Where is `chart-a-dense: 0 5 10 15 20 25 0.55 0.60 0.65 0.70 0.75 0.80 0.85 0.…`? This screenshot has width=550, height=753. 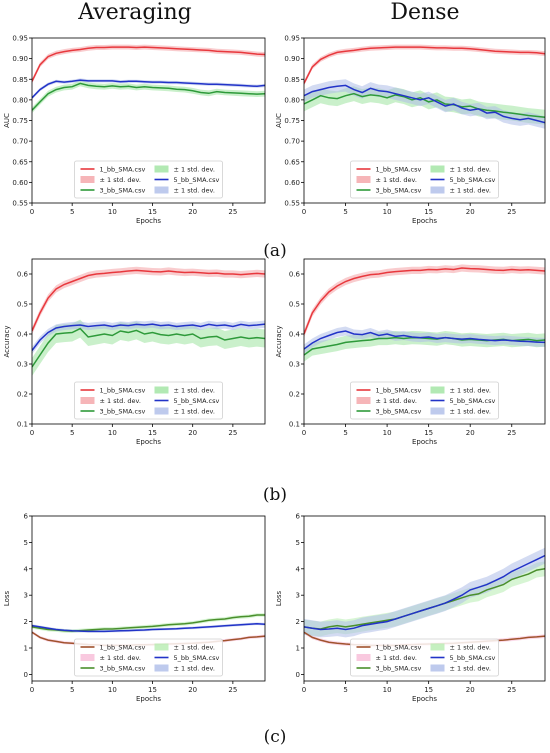
chart-a-dense: 0 5 10 15 20 25 0.55 0.60 0.65 0.70 0.75 0.80 0.85 0.… is located at coordinates (410, 130).